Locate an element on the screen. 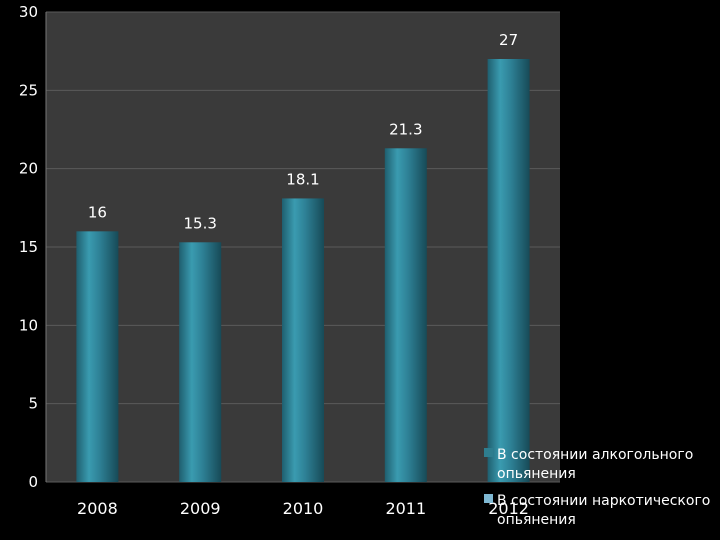  y-tick-label: 15 is located at coordinates (28, 247).